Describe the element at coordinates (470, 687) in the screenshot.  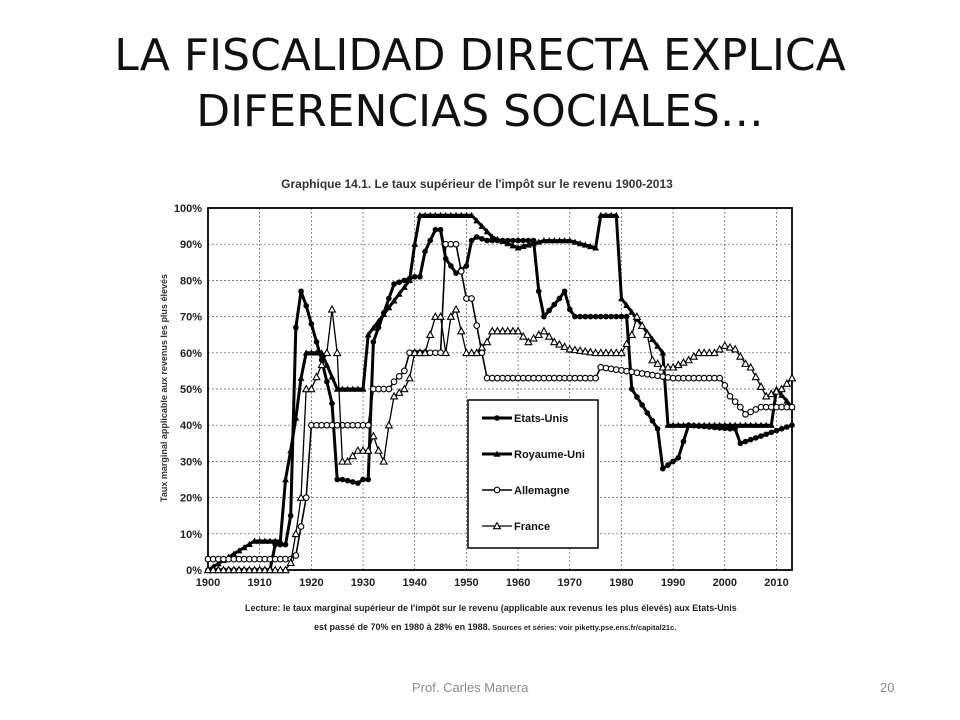
I see `footer-author: Prof. Carles Manera` at that location.